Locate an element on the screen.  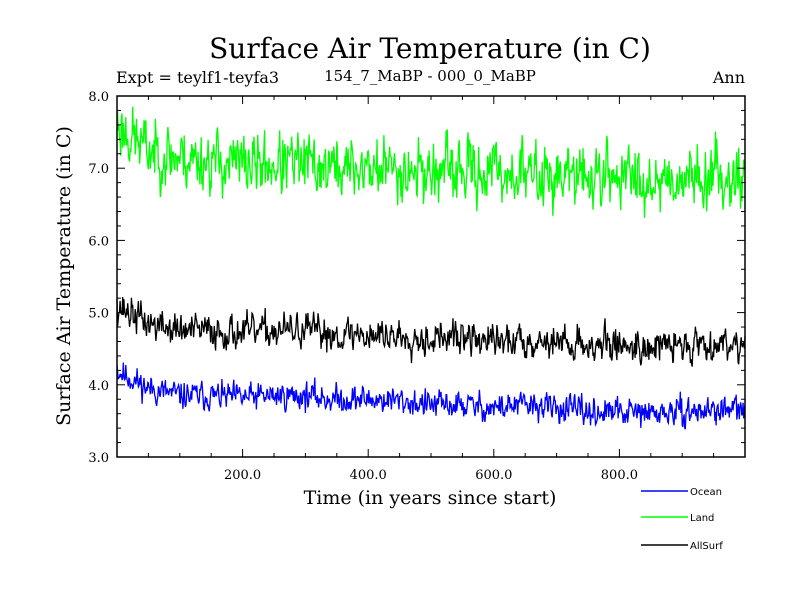
x-tick-label: 800.0 is located at coordinates (619, 475).